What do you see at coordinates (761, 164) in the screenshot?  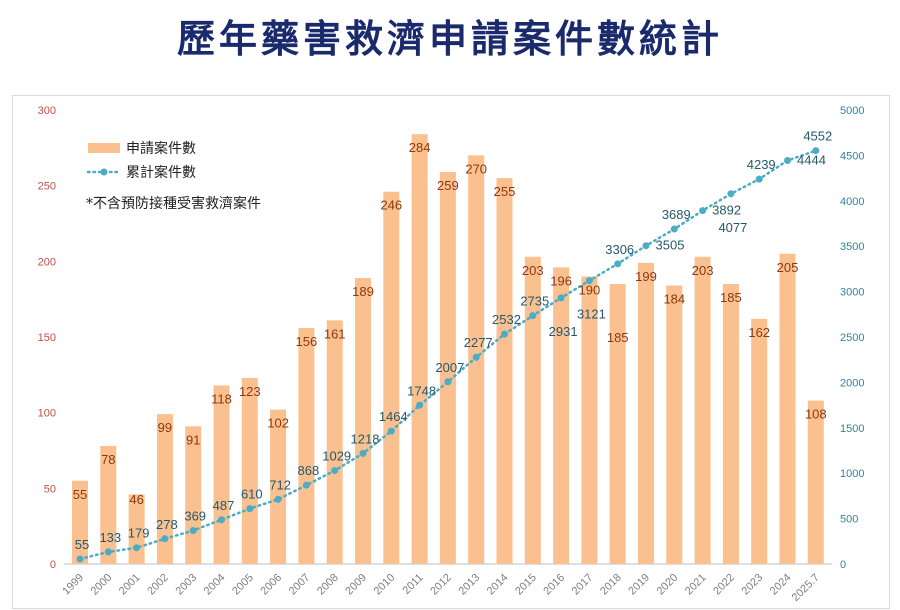 I see `cumulative-label: 4239` at bounding box center [761, 164].